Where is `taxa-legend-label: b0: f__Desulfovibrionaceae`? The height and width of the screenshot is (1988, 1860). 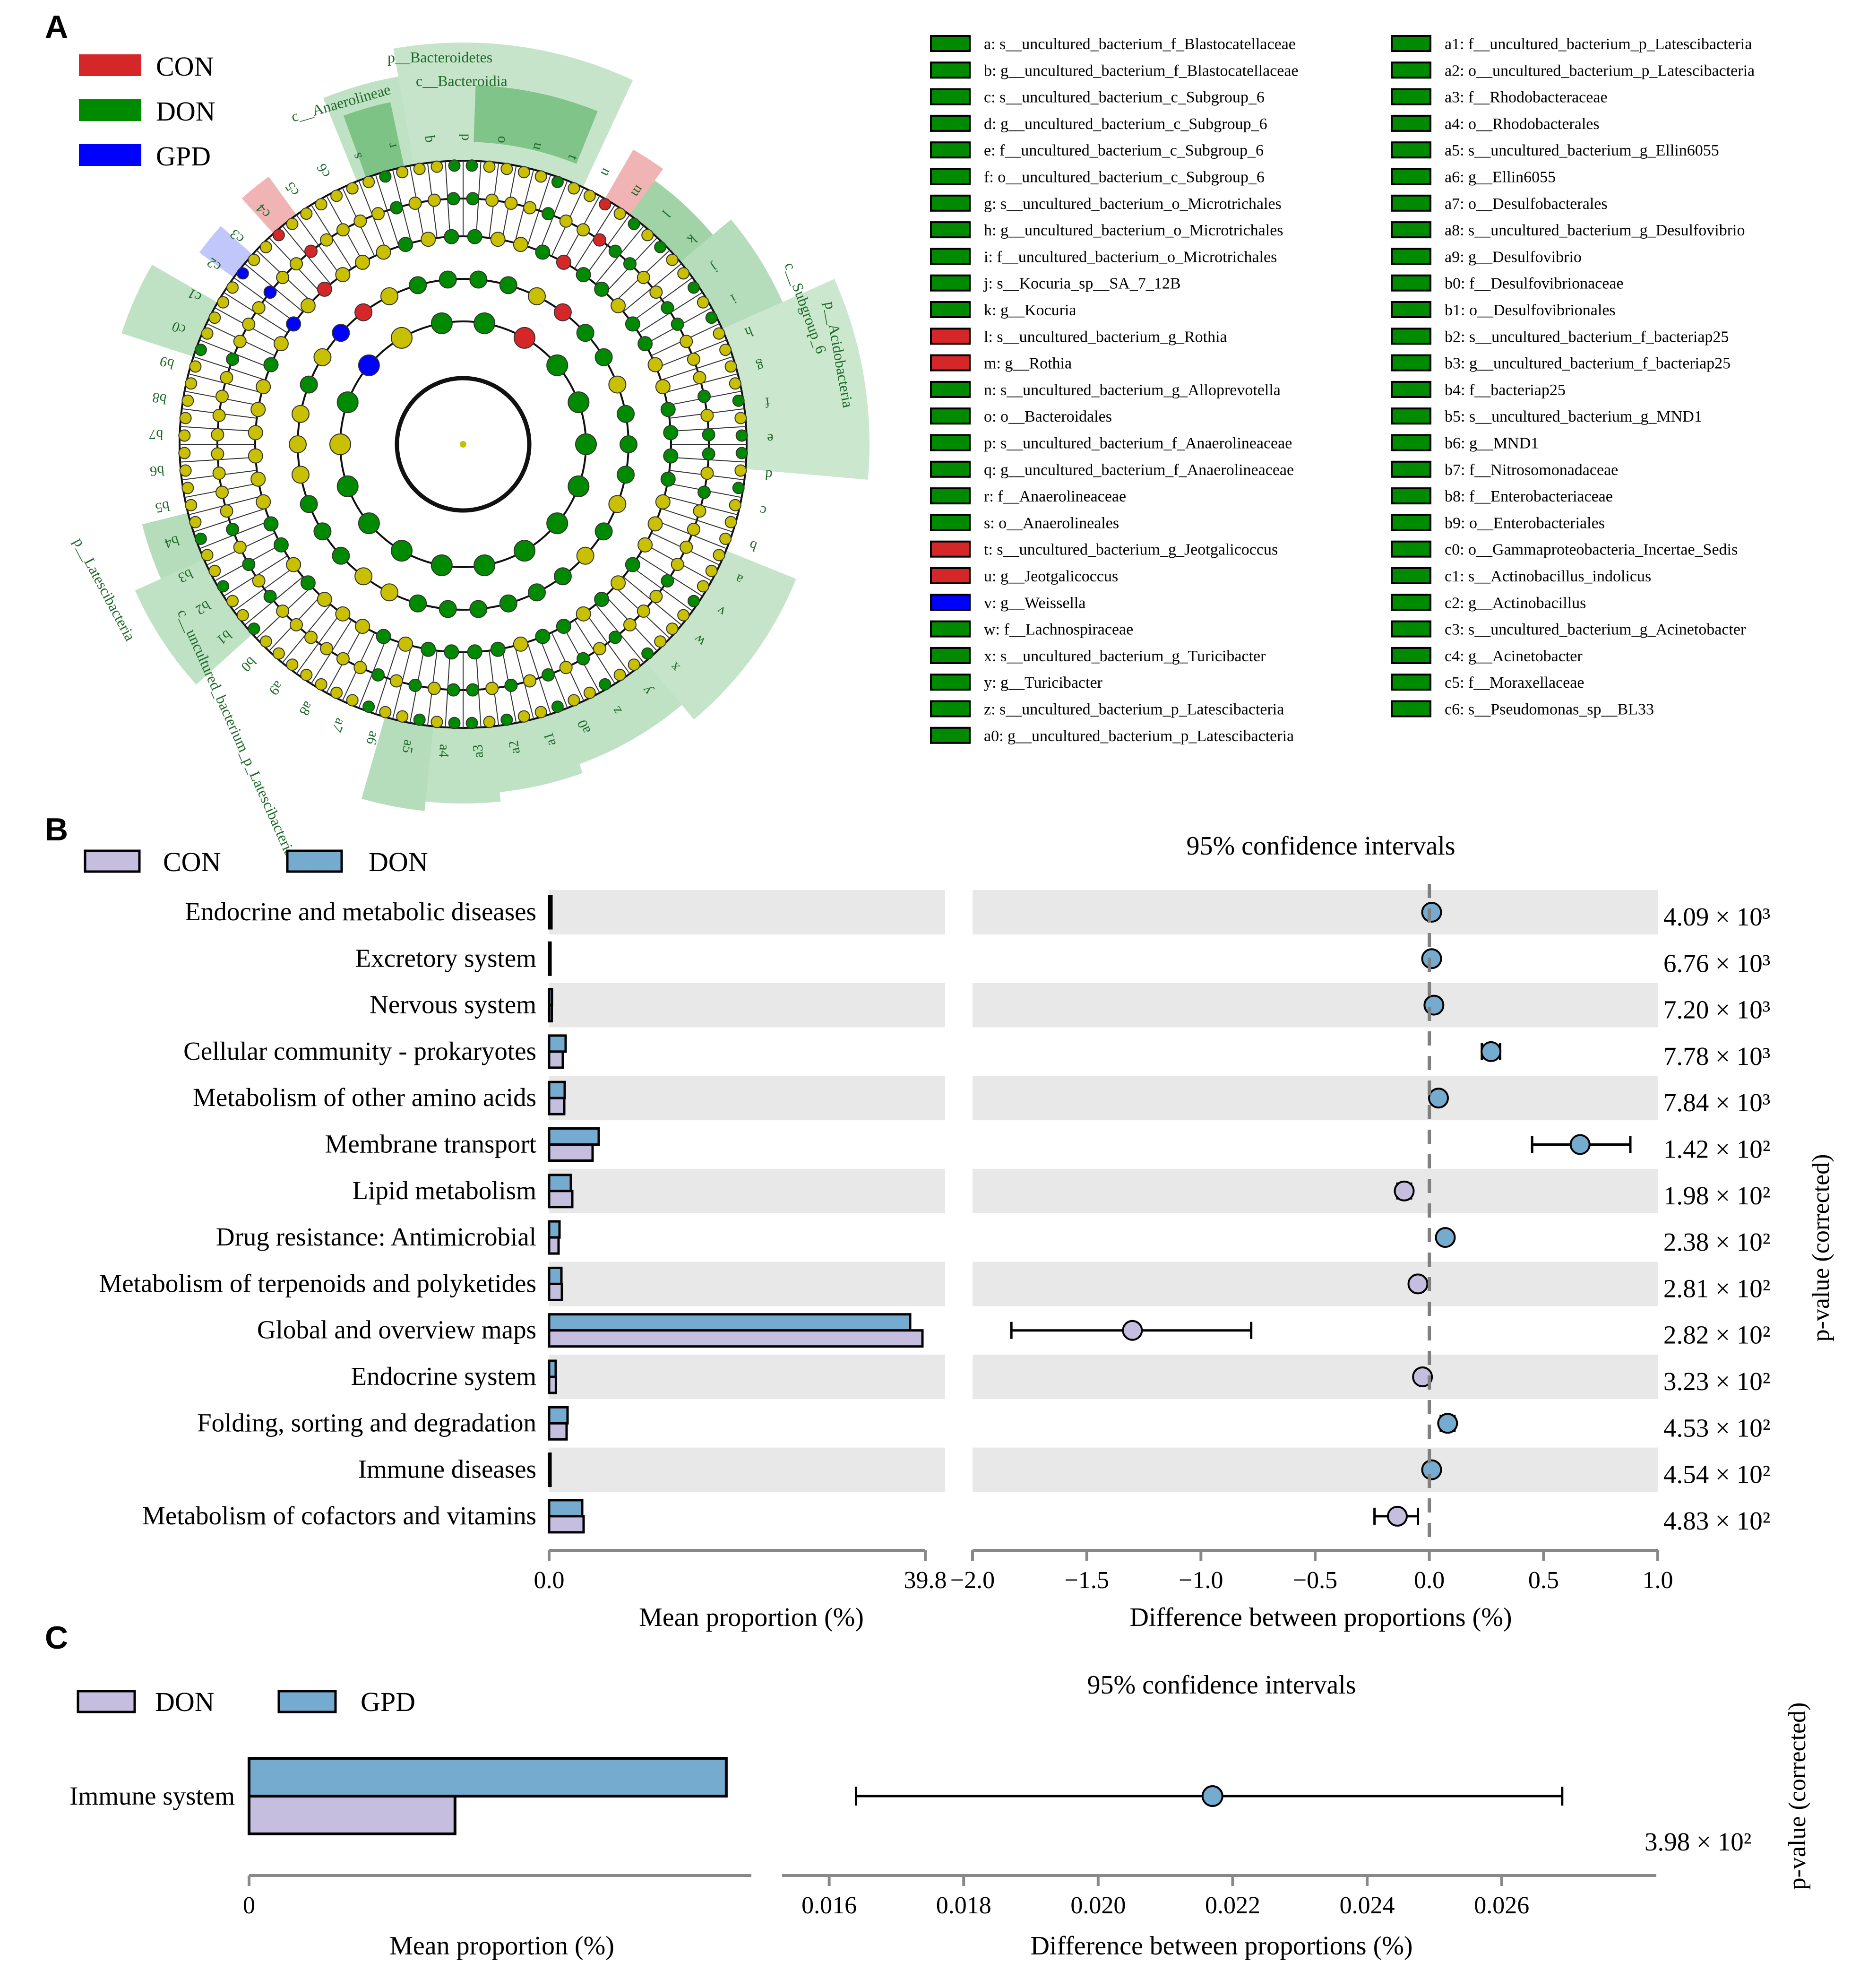
taxa-legend-label: b0: f__Desulfovibrionaceae is located at coordinates (1534, 284).